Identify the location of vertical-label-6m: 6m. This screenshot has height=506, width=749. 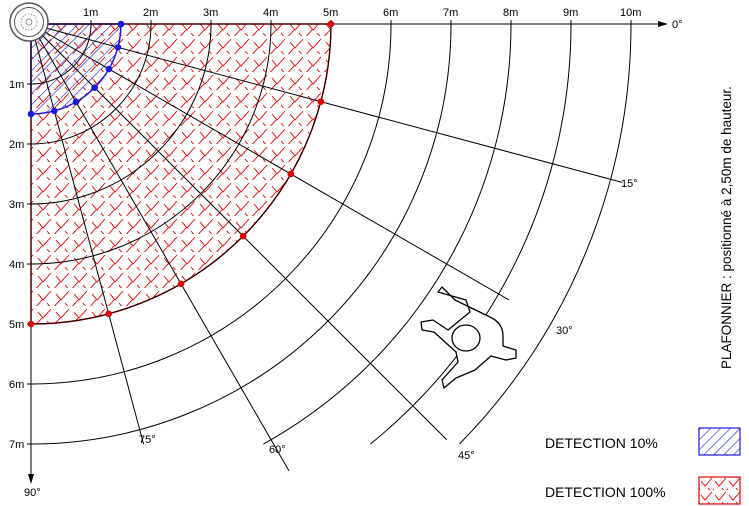
(16, 385).